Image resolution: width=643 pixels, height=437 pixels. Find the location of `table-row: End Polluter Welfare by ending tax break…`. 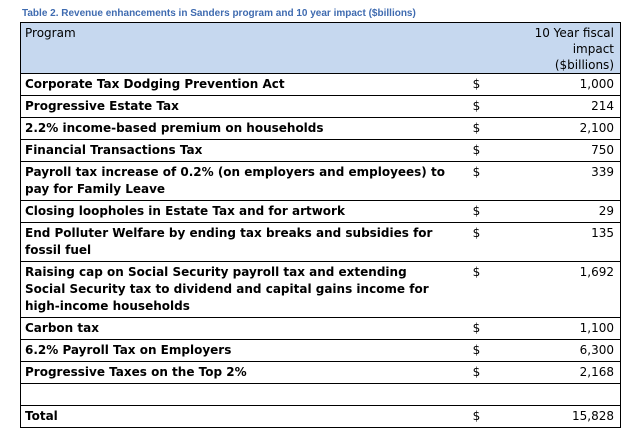

table-row: End Polluter Welfare by ending tax break… is located at coordinates (320, 242).